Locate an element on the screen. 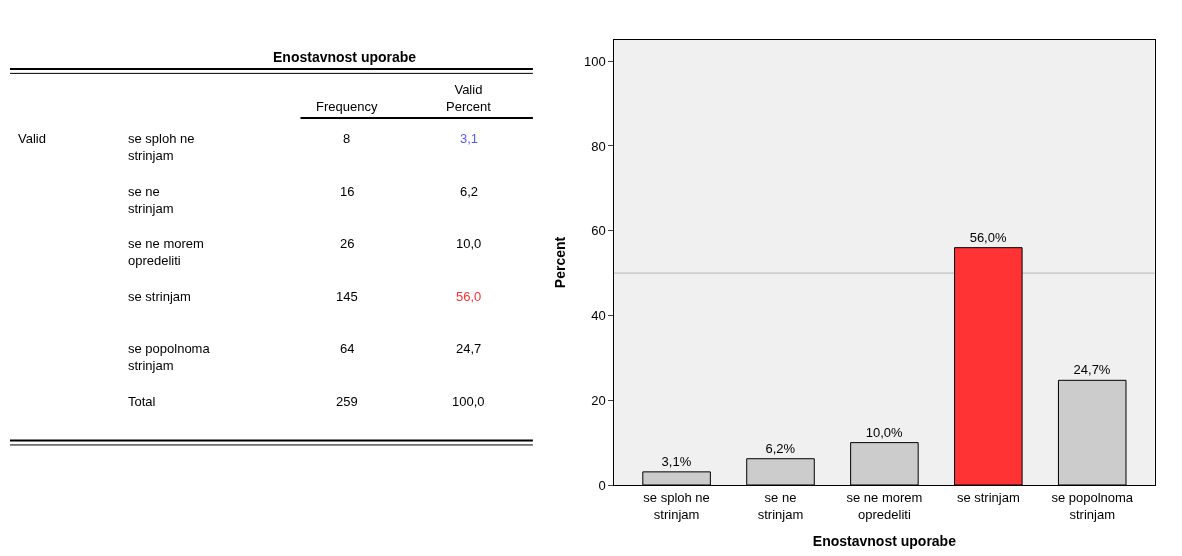  data-label: 6,2% is located at coordinates (780, 448).